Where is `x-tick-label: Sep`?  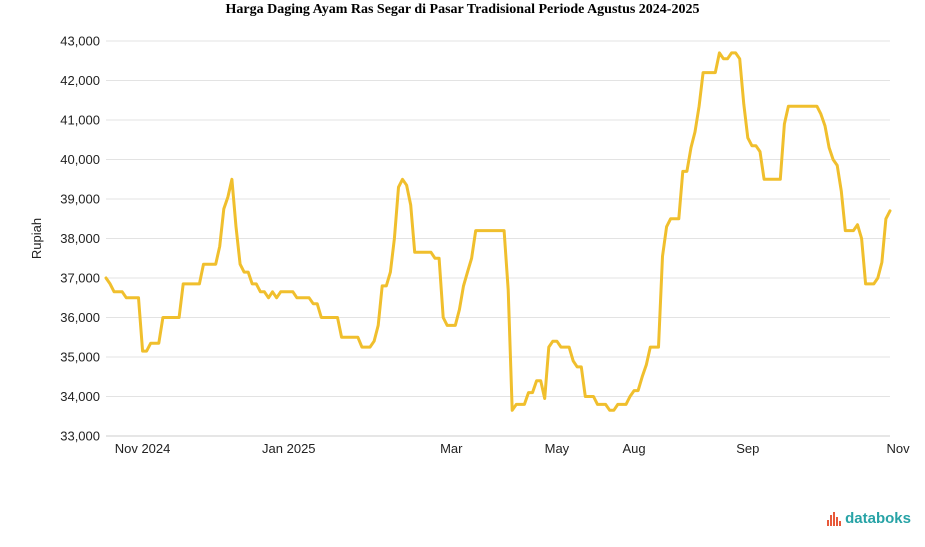
x-tick-label: Sep is located at coordinates (747, 448).